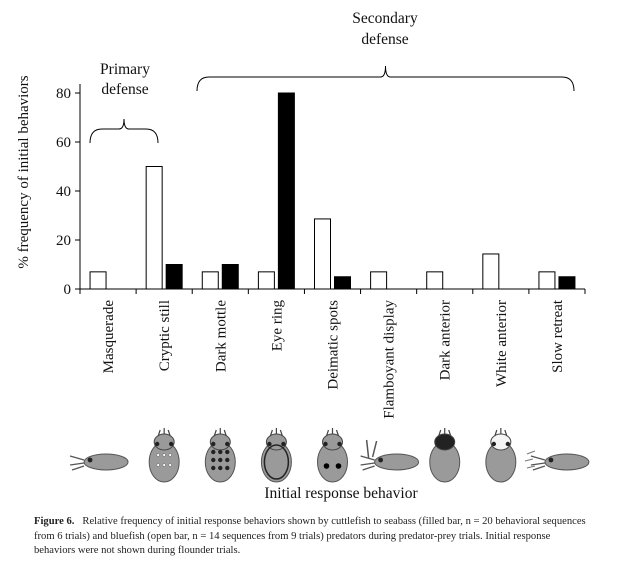 The image size is (620, 574). What do you see at coordinates (63, 143) in the screenshot?
I see `y-tick-label: 60` at bounding box center [63, 143].